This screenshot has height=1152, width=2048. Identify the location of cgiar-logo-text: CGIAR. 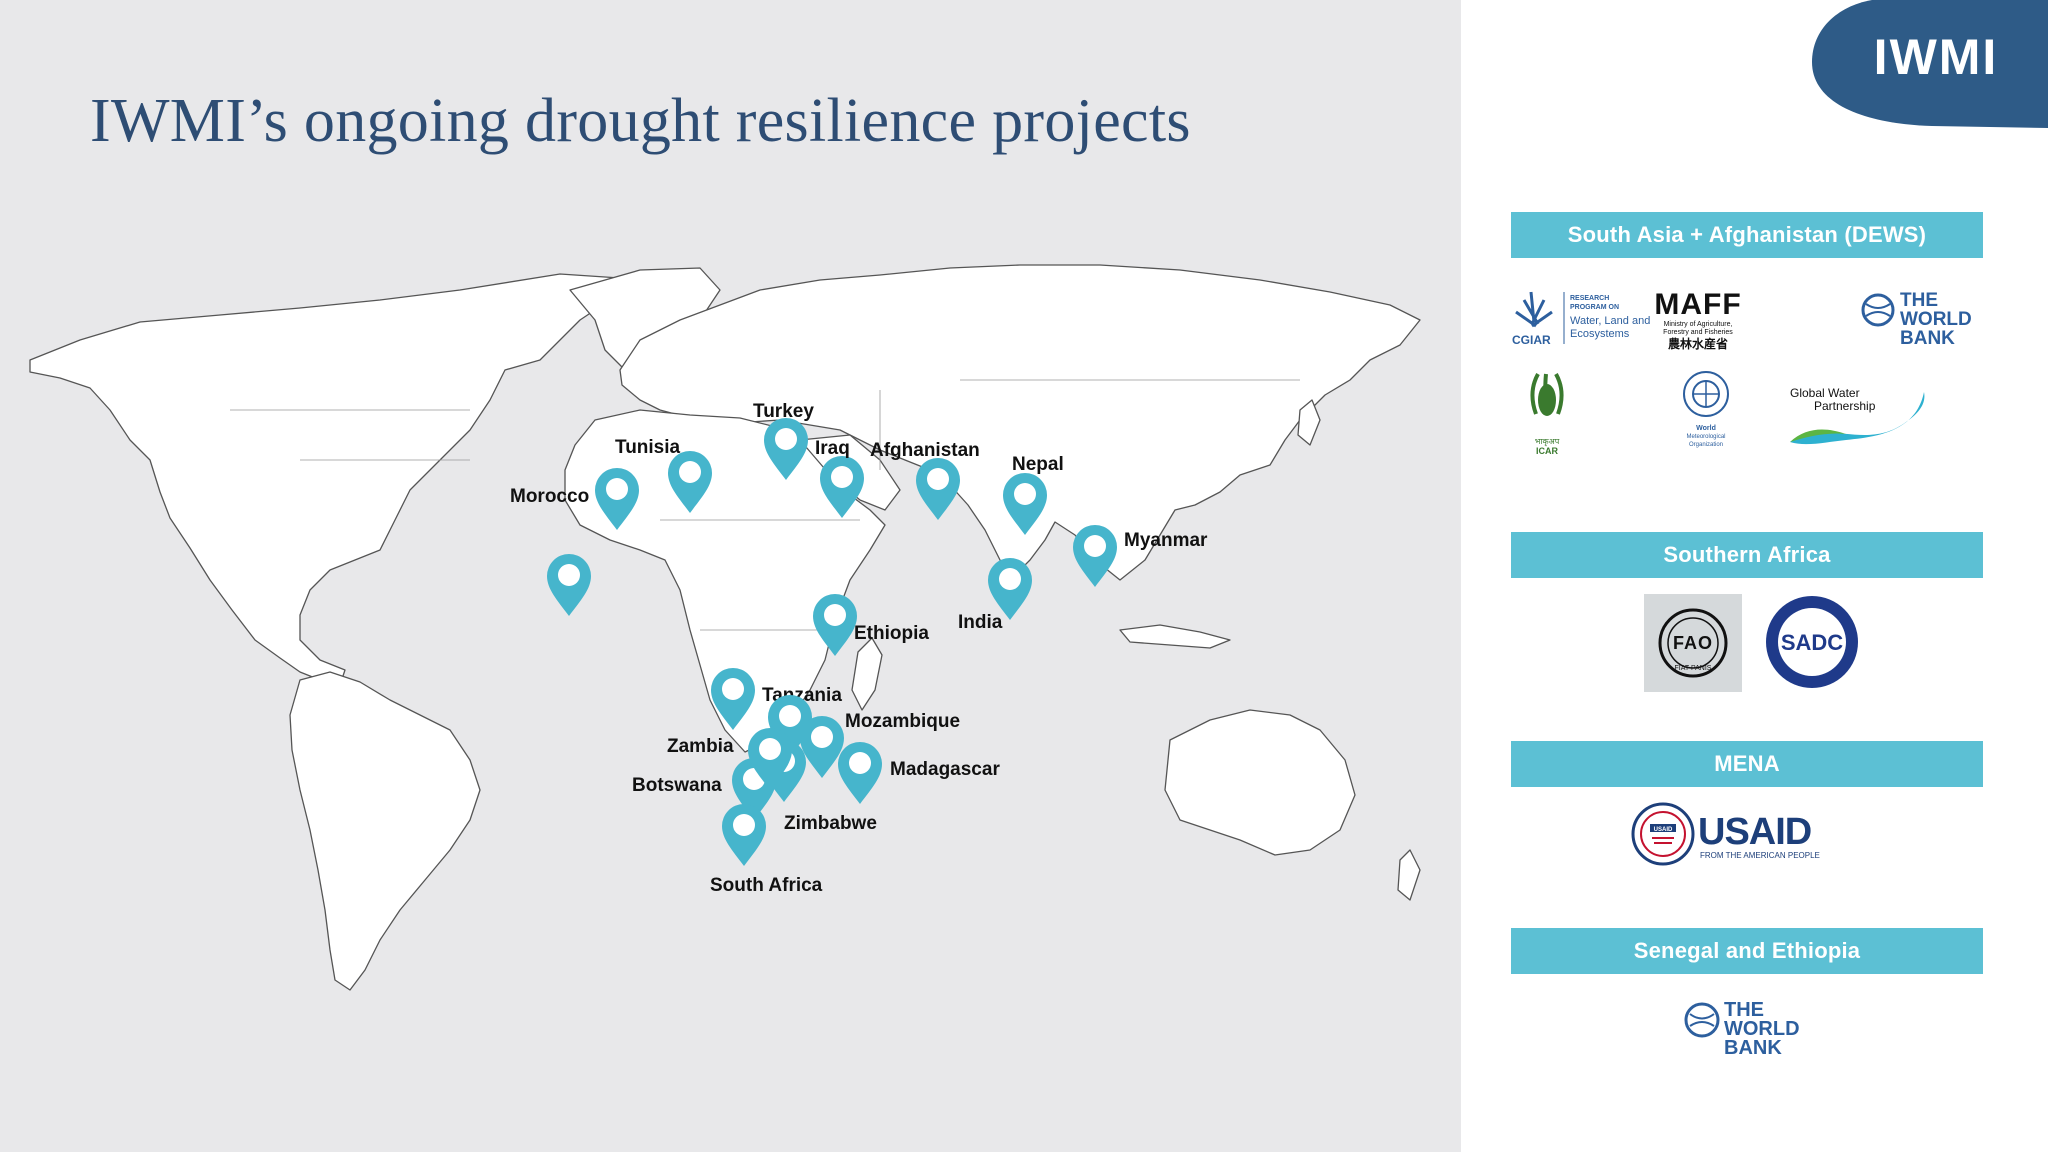
(1531, 340).